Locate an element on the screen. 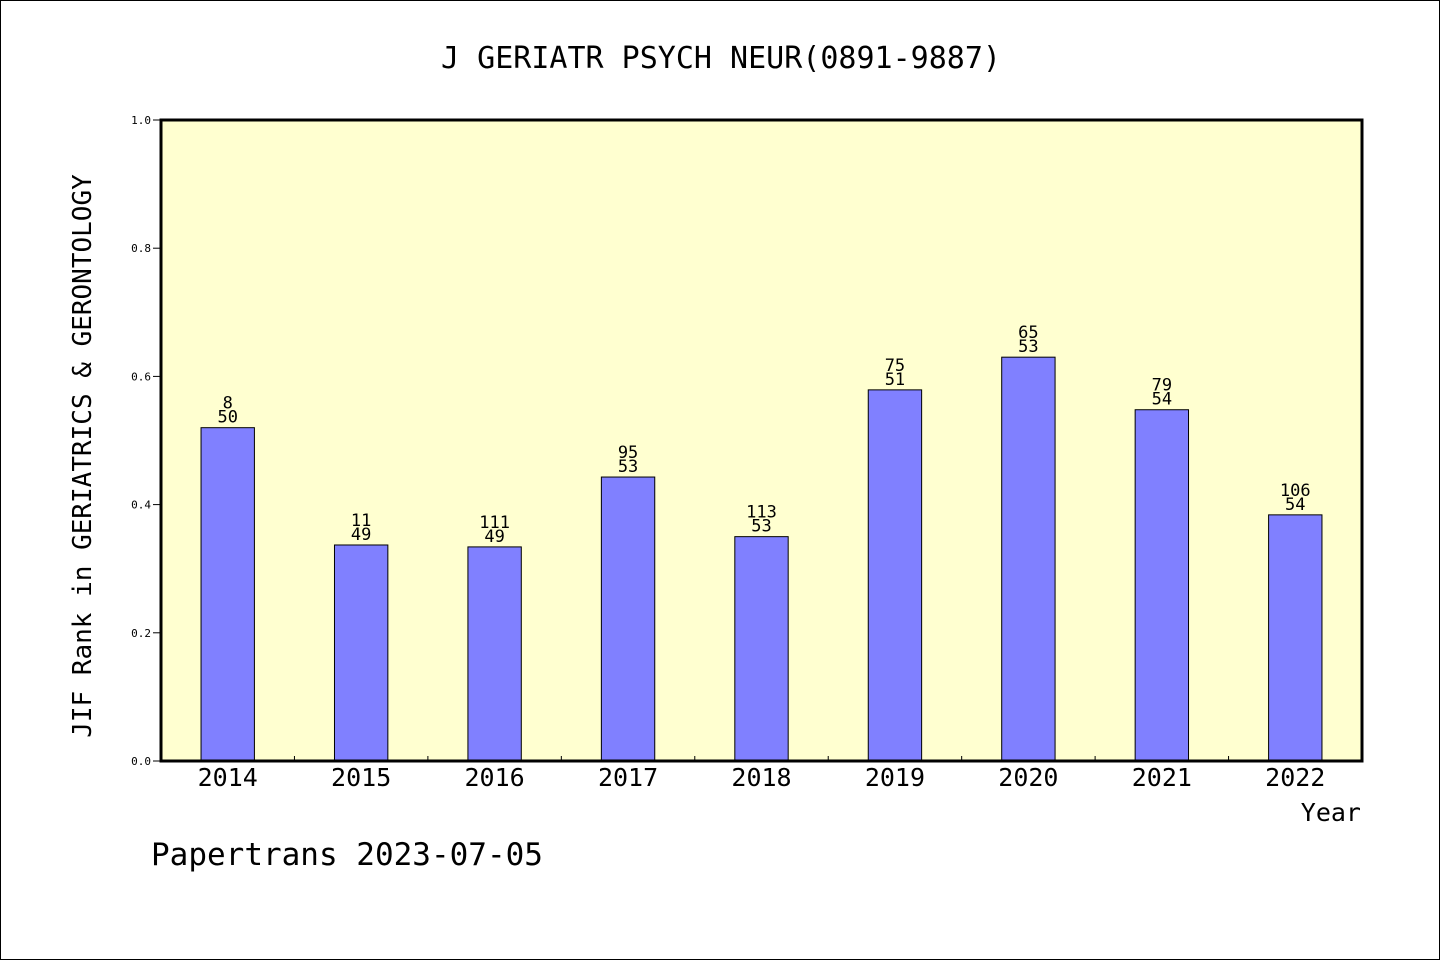 Image resolution: width=1440 pixels, height=961 pixels. x-tick-label: 2016 is located at coordinates (495, 777).